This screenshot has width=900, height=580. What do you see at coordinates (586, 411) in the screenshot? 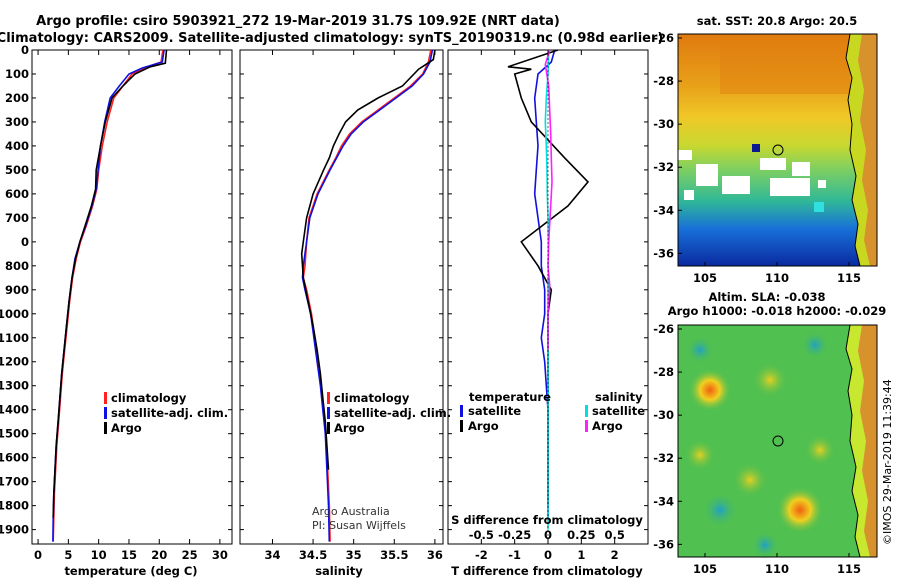
I see `legend-swatch-s-satellite` at bounding box center [586, 411].